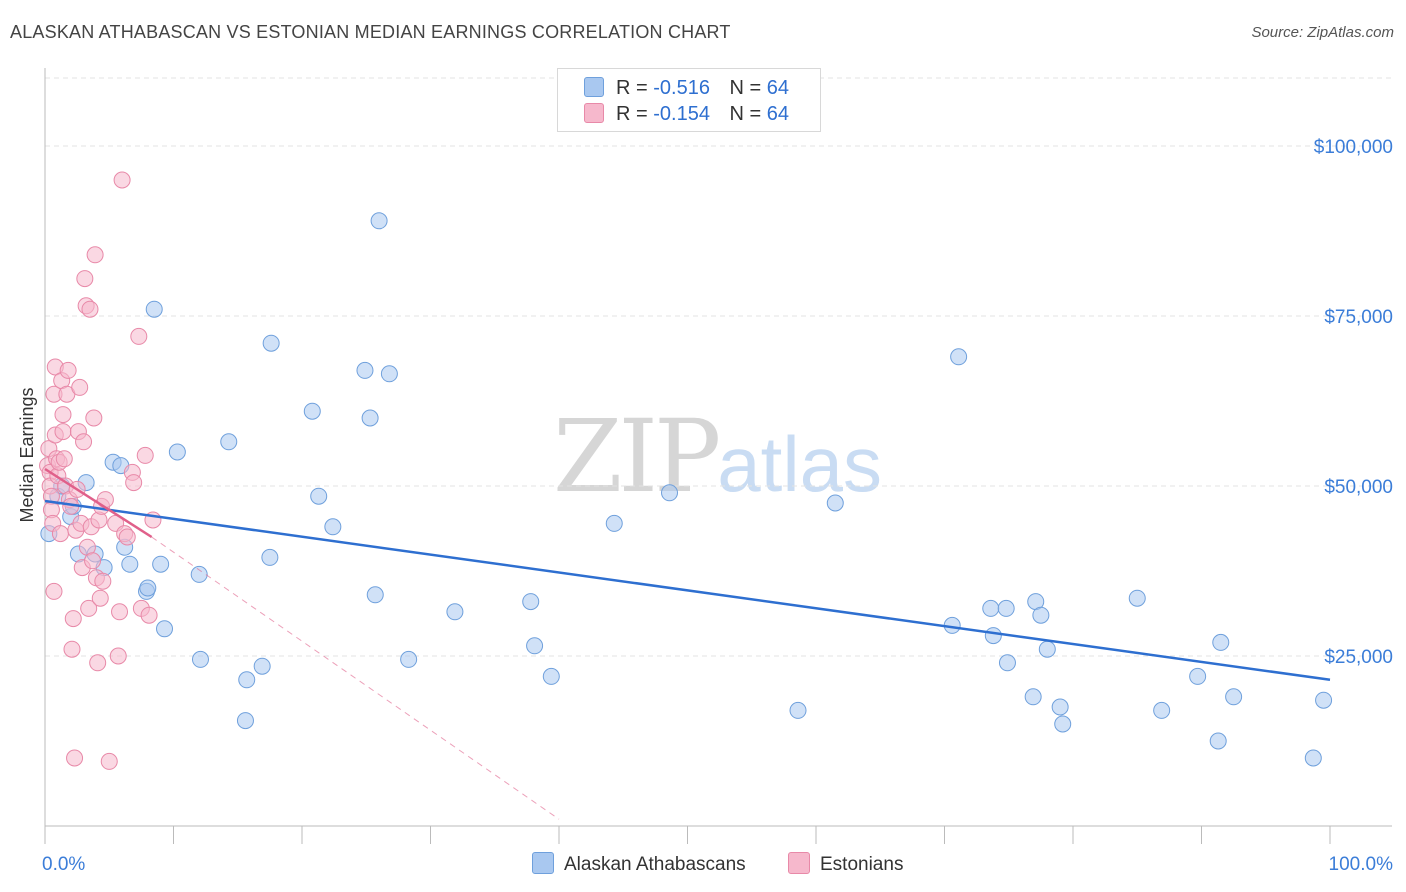 The image size is (1406, 892). I want to click on bottom-legend-swatch-athabascan, so click(543, 863).